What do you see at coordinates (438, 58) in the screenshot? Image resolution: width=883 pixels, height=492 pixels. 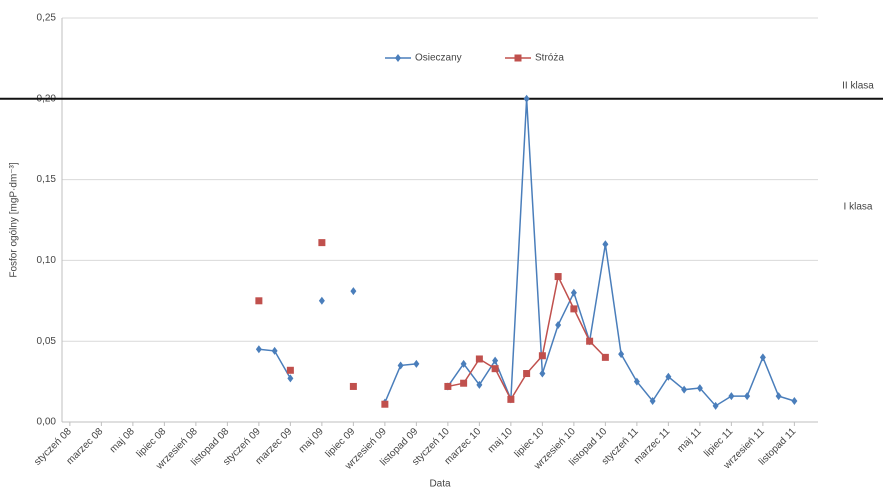 I see `legend-label: Osieczany` at bounding box center [438, 58].